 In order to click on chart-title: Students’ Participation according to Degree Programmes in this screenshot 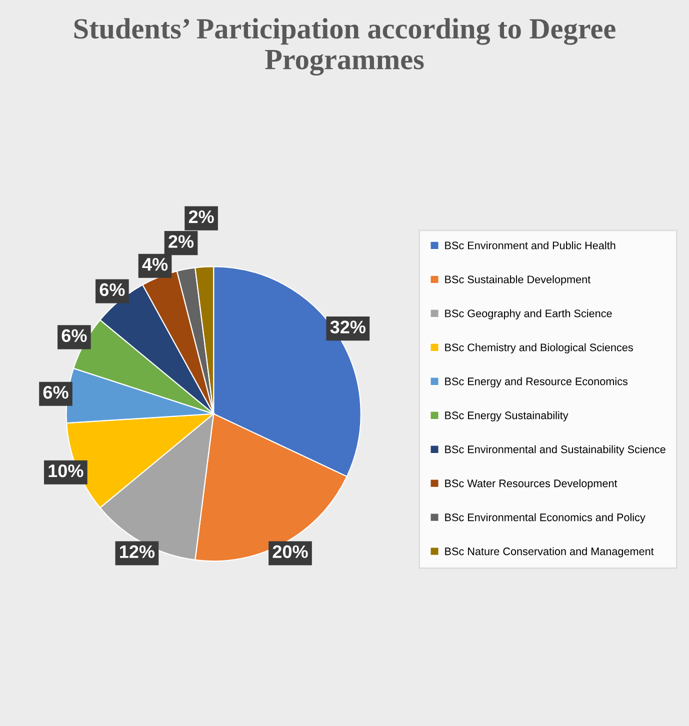, I will do `click(345, 47)`.